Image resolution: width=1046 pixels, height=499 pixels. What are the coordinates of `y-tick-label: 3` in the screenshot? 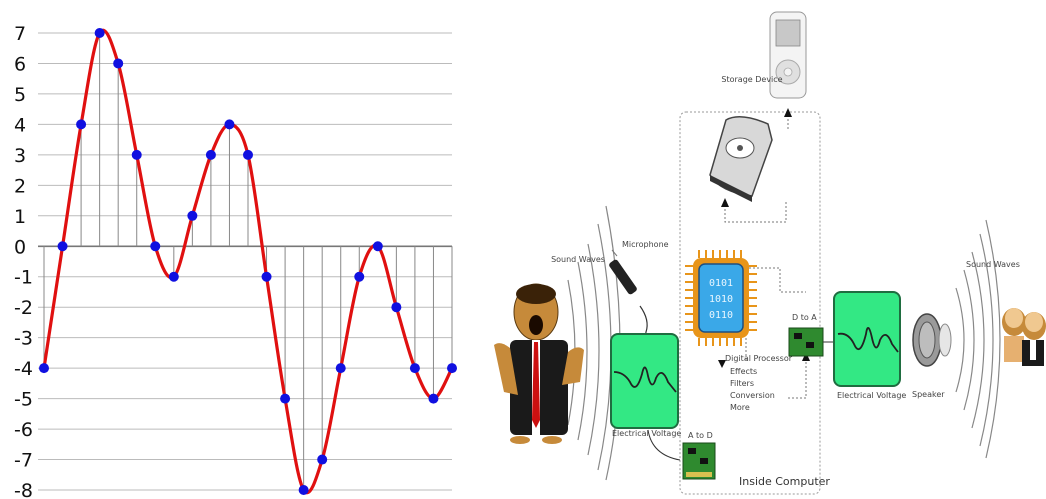 It's located at (20, 156).